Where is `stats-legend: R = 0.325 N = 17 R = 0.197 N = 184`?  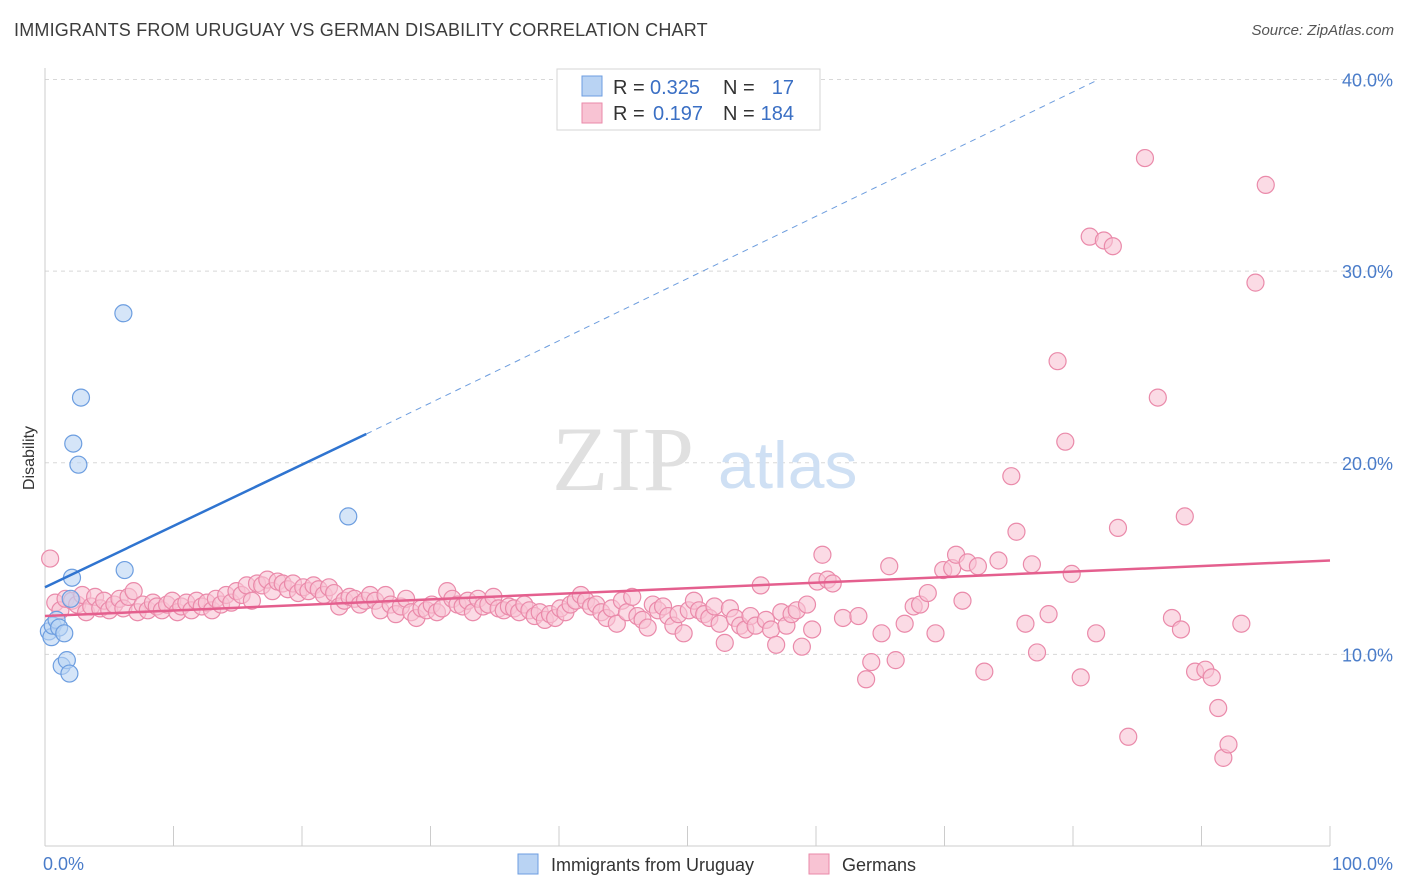
stats-legend: R = 0.325 N = 17 R = 0.197 N = 184 is located at coordinates (688, 99).